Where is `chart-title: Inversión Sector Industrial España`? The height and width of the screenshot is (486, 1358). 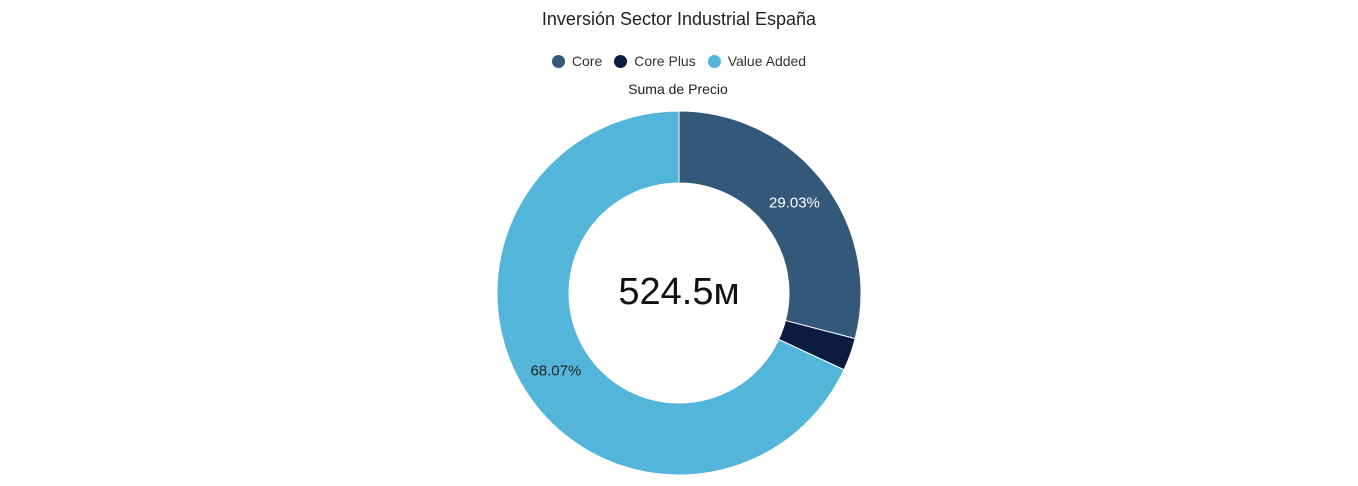 chart-title: Inversión Sector Industrial España is located at coordinates (679, 19).